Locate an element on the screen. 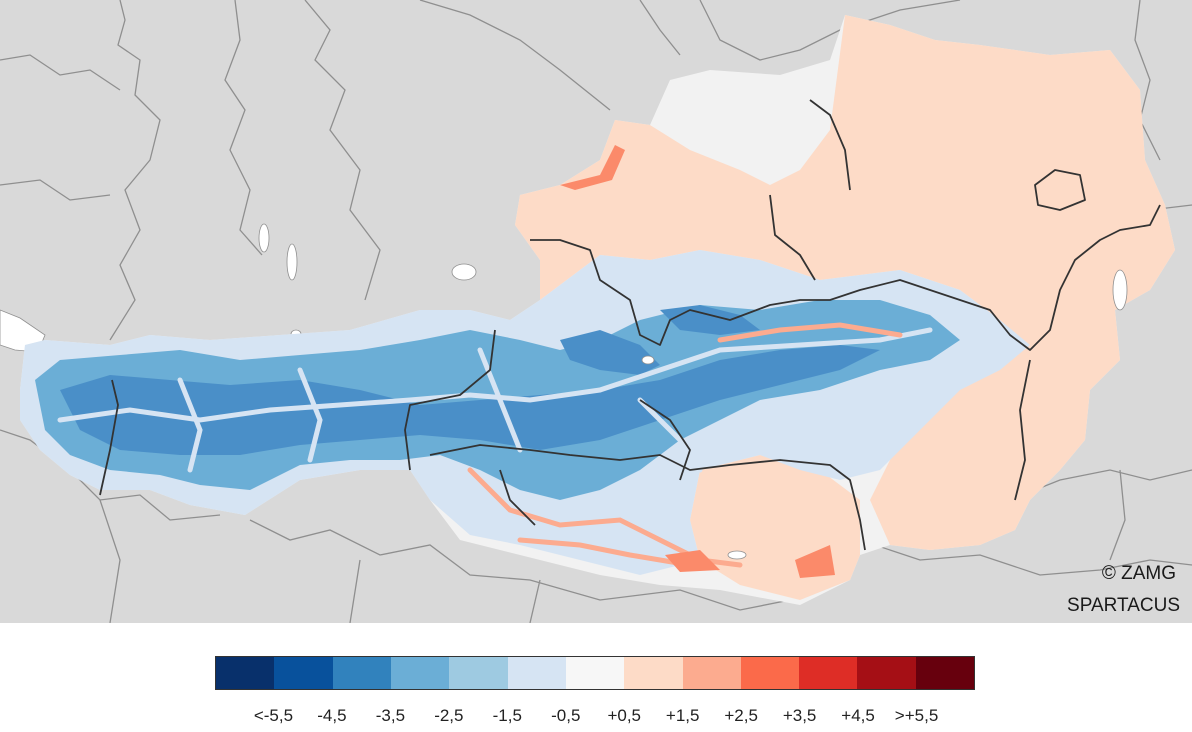 The width and height of the screenshot is (1192, 732). legend-tick-label: +0,5 is located at coordinates (624, 715).